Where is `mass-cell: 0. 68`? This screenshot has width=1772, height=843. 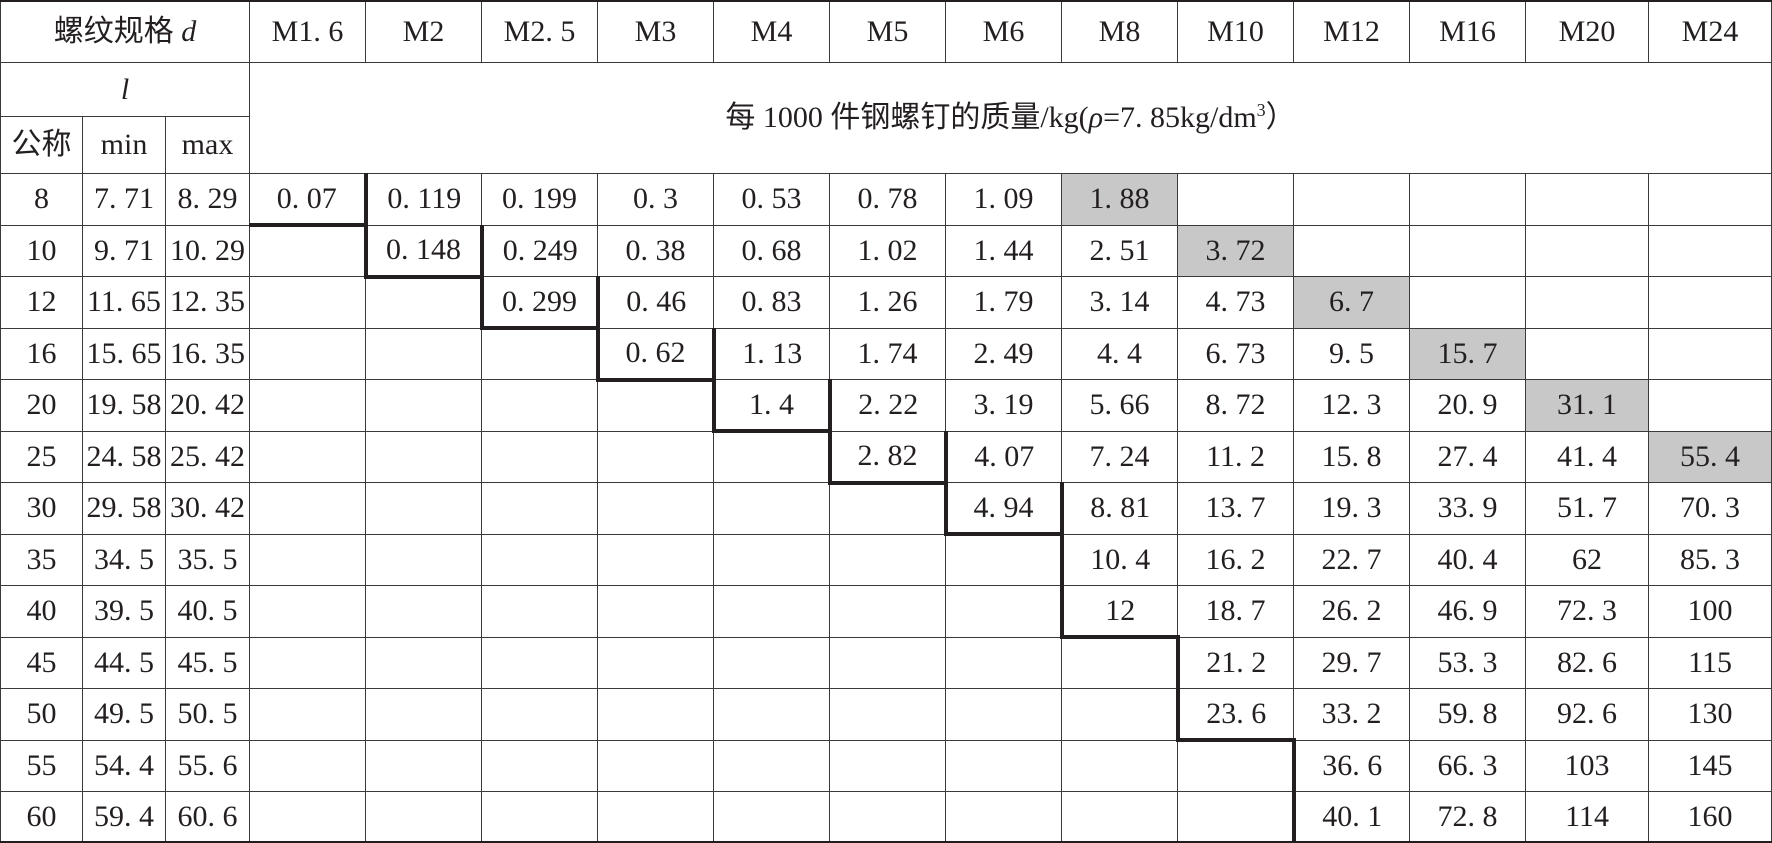 mass-cell: 0. 68 is located at coordinates (772, 250).